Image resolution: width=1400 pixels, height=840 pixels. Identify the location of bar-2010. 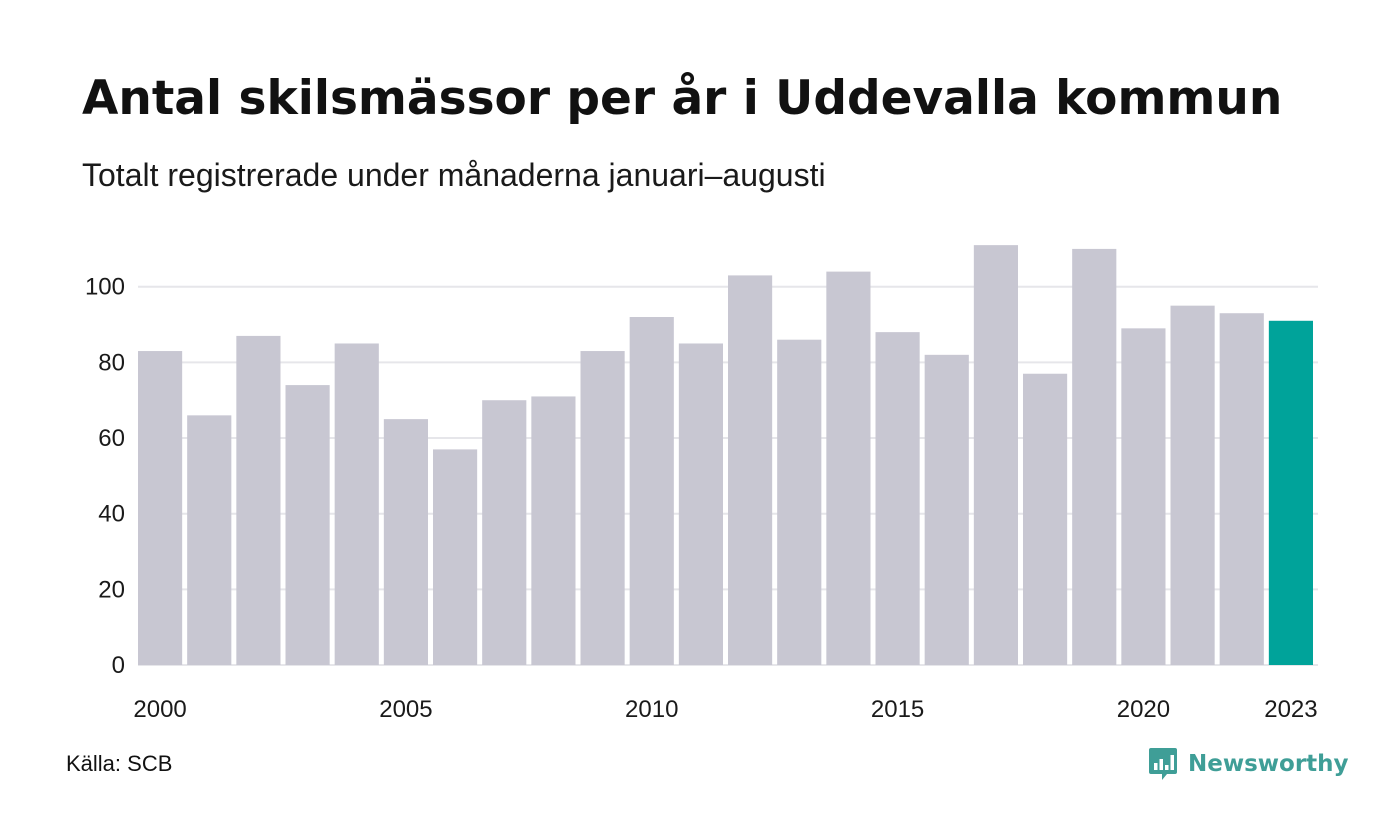
(651, 491).